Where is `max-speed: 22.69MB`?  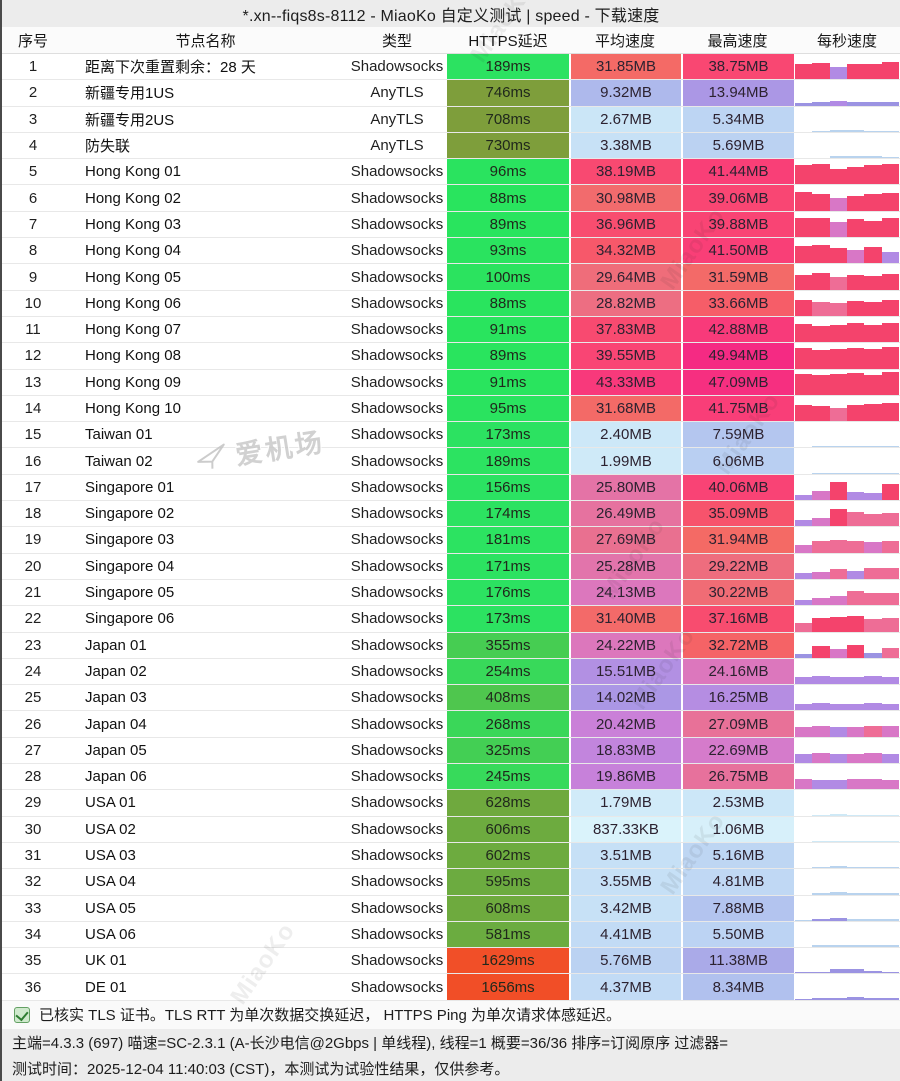
max-speed: 22.69MB is located at coordinates (737, 750).